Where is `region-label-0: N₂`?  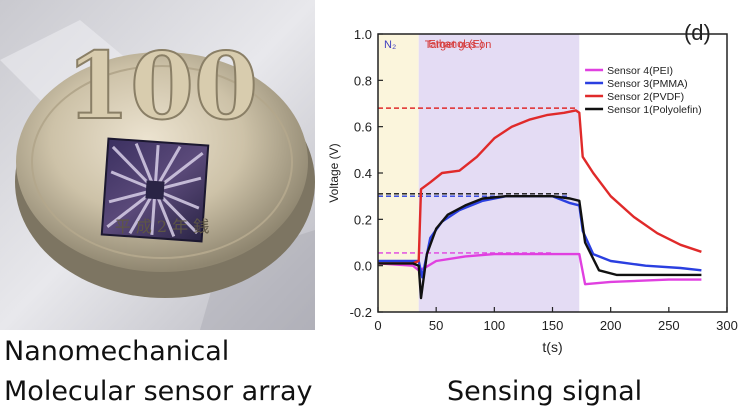
region-label-0: N₂ is located at coordinates (390, 45).